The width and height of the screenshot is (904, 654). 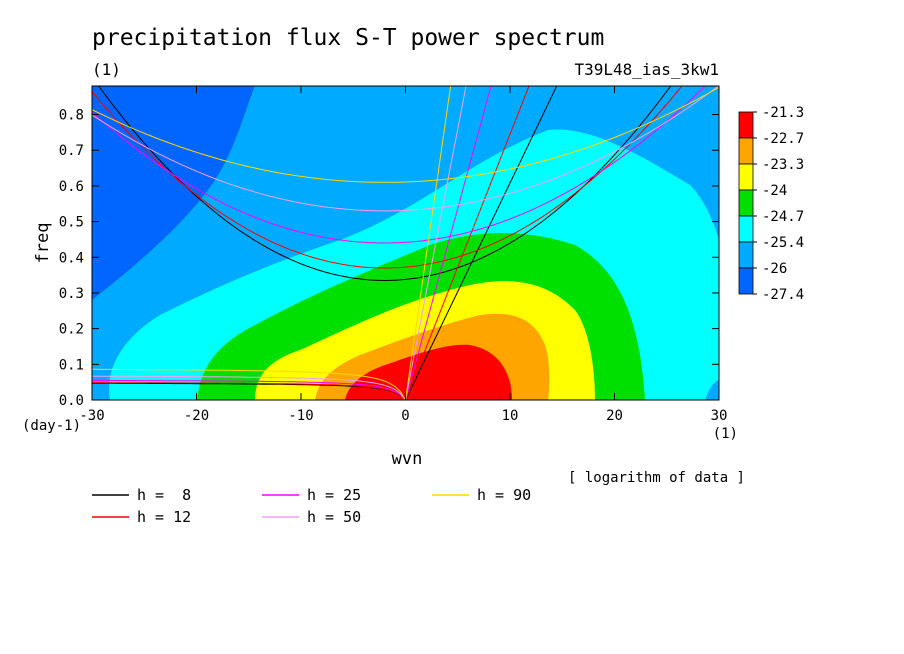 I want to click on y-tick-label: 0.5, so click(x=71, y=223).